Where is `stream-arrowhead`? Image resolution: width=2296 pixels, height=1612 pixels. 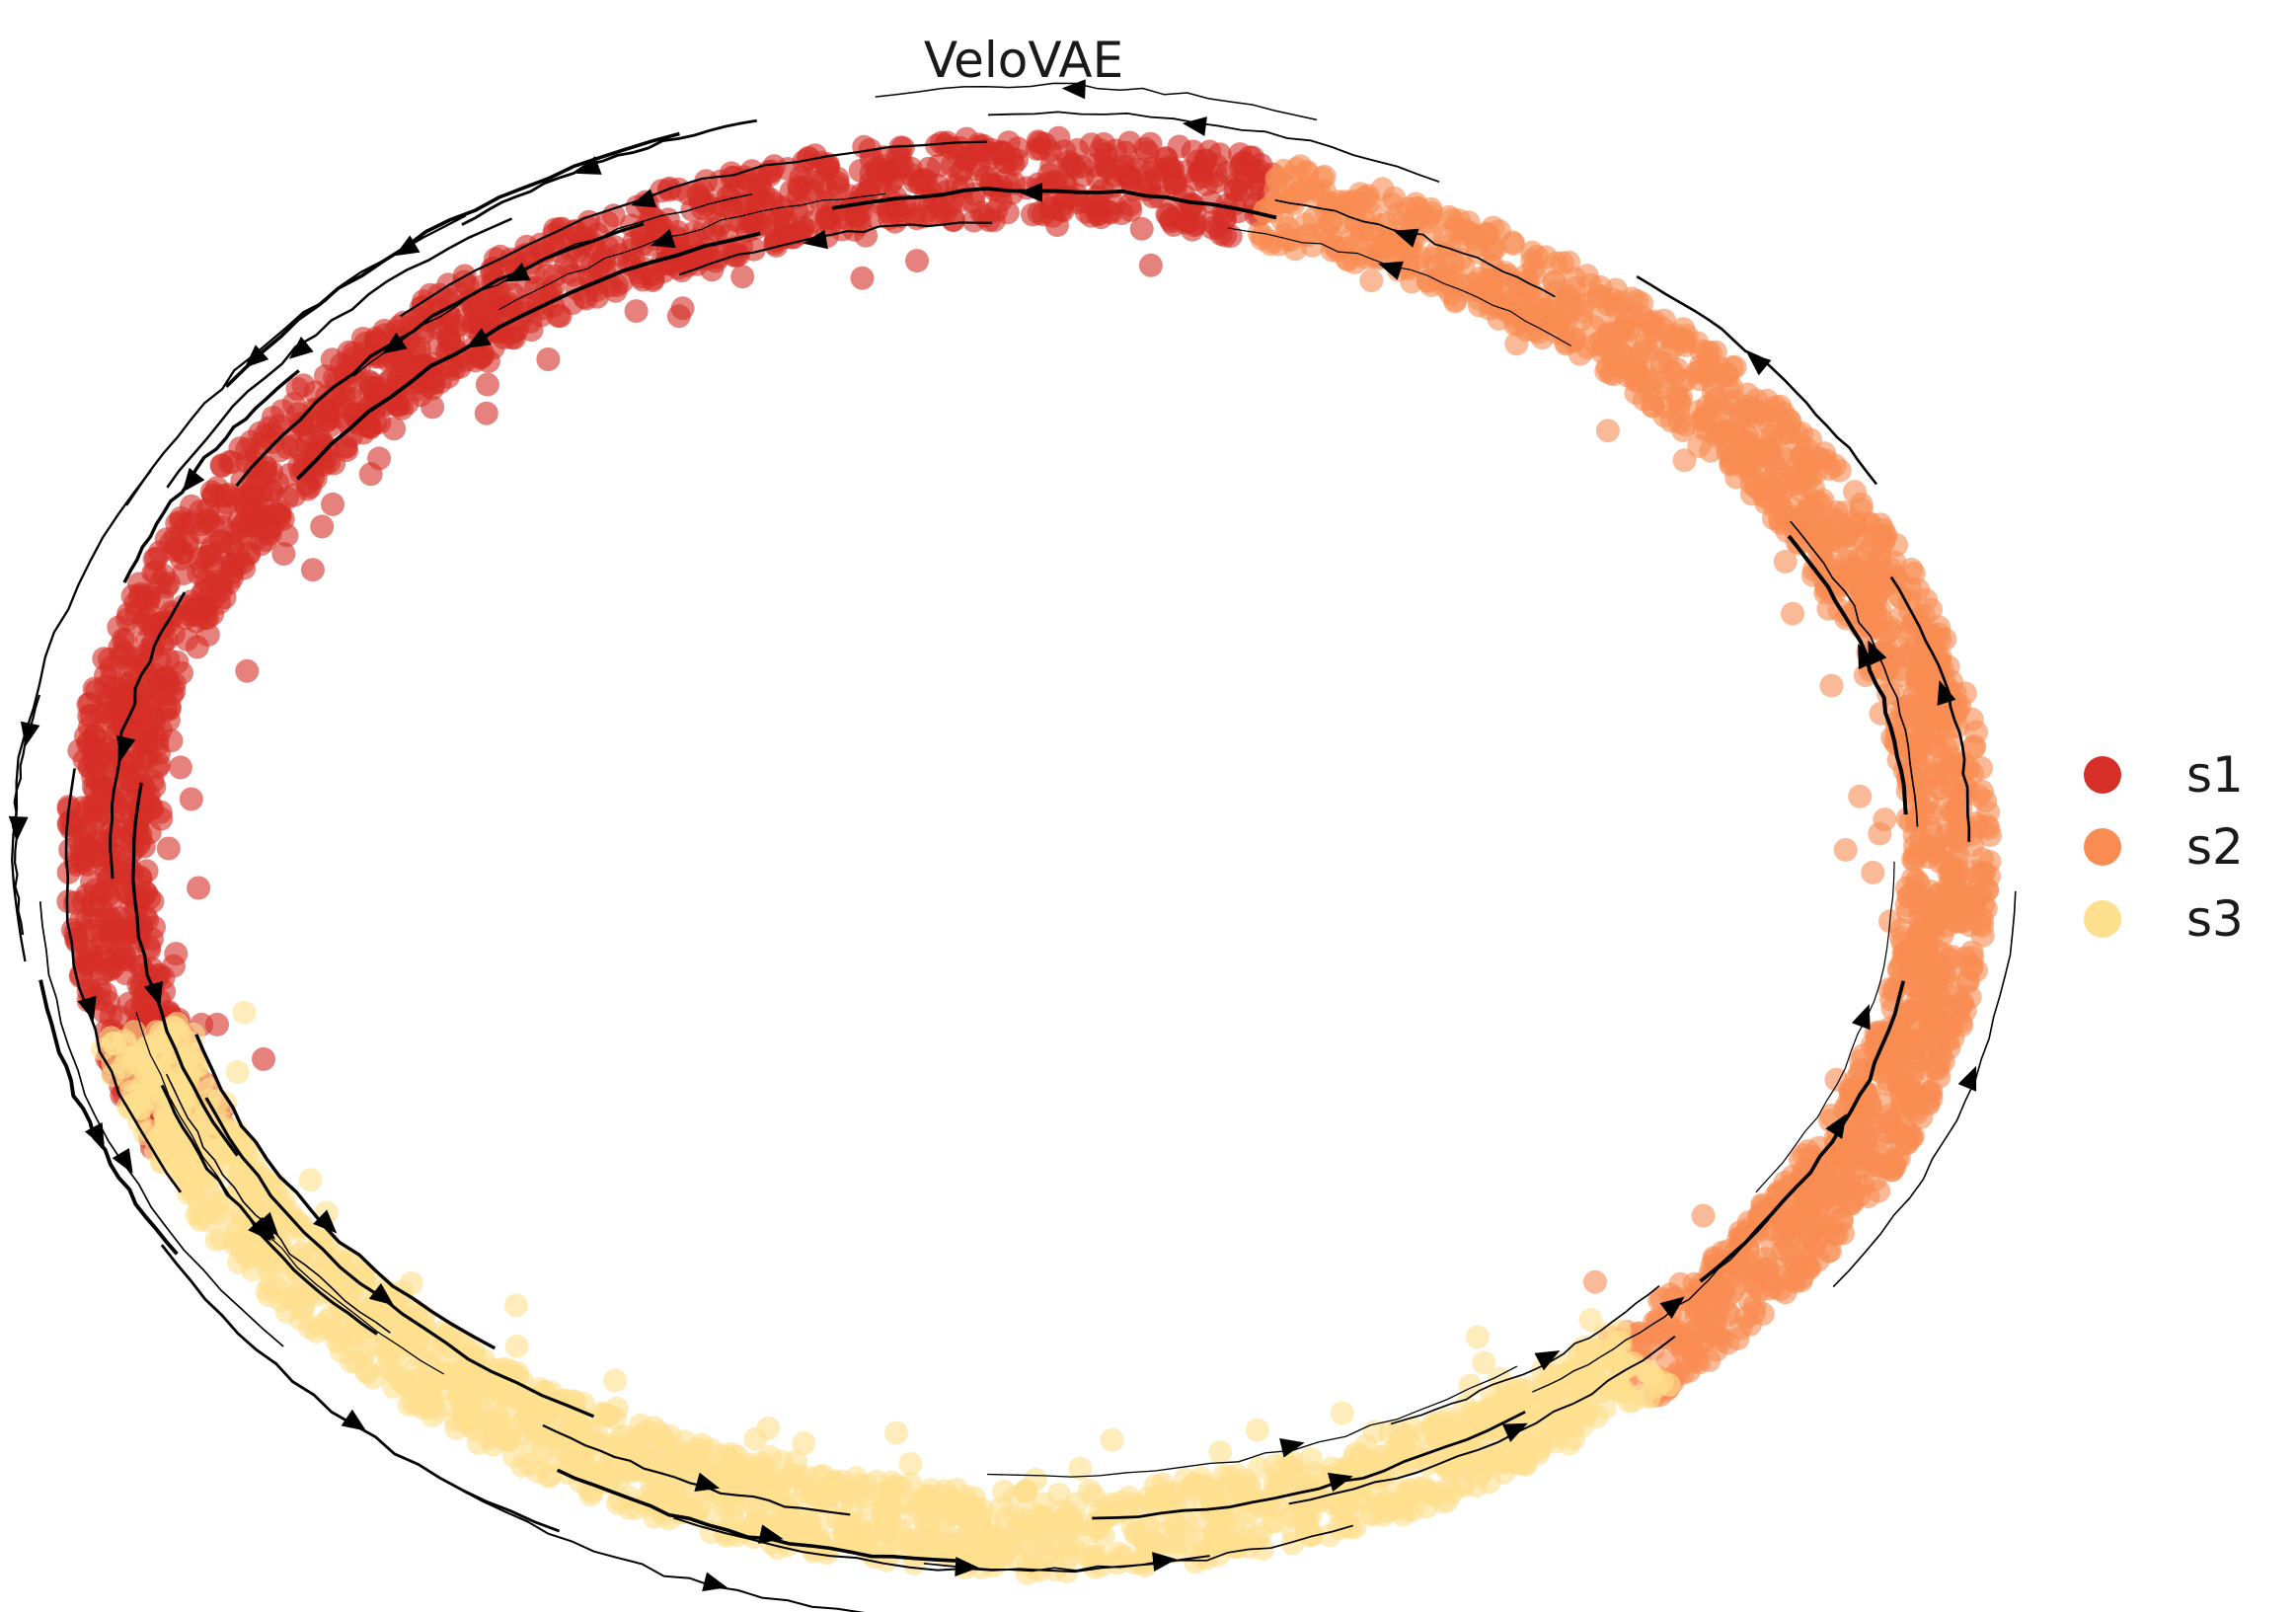 stream-arrowhead is located at coordinates (1967, 1078).